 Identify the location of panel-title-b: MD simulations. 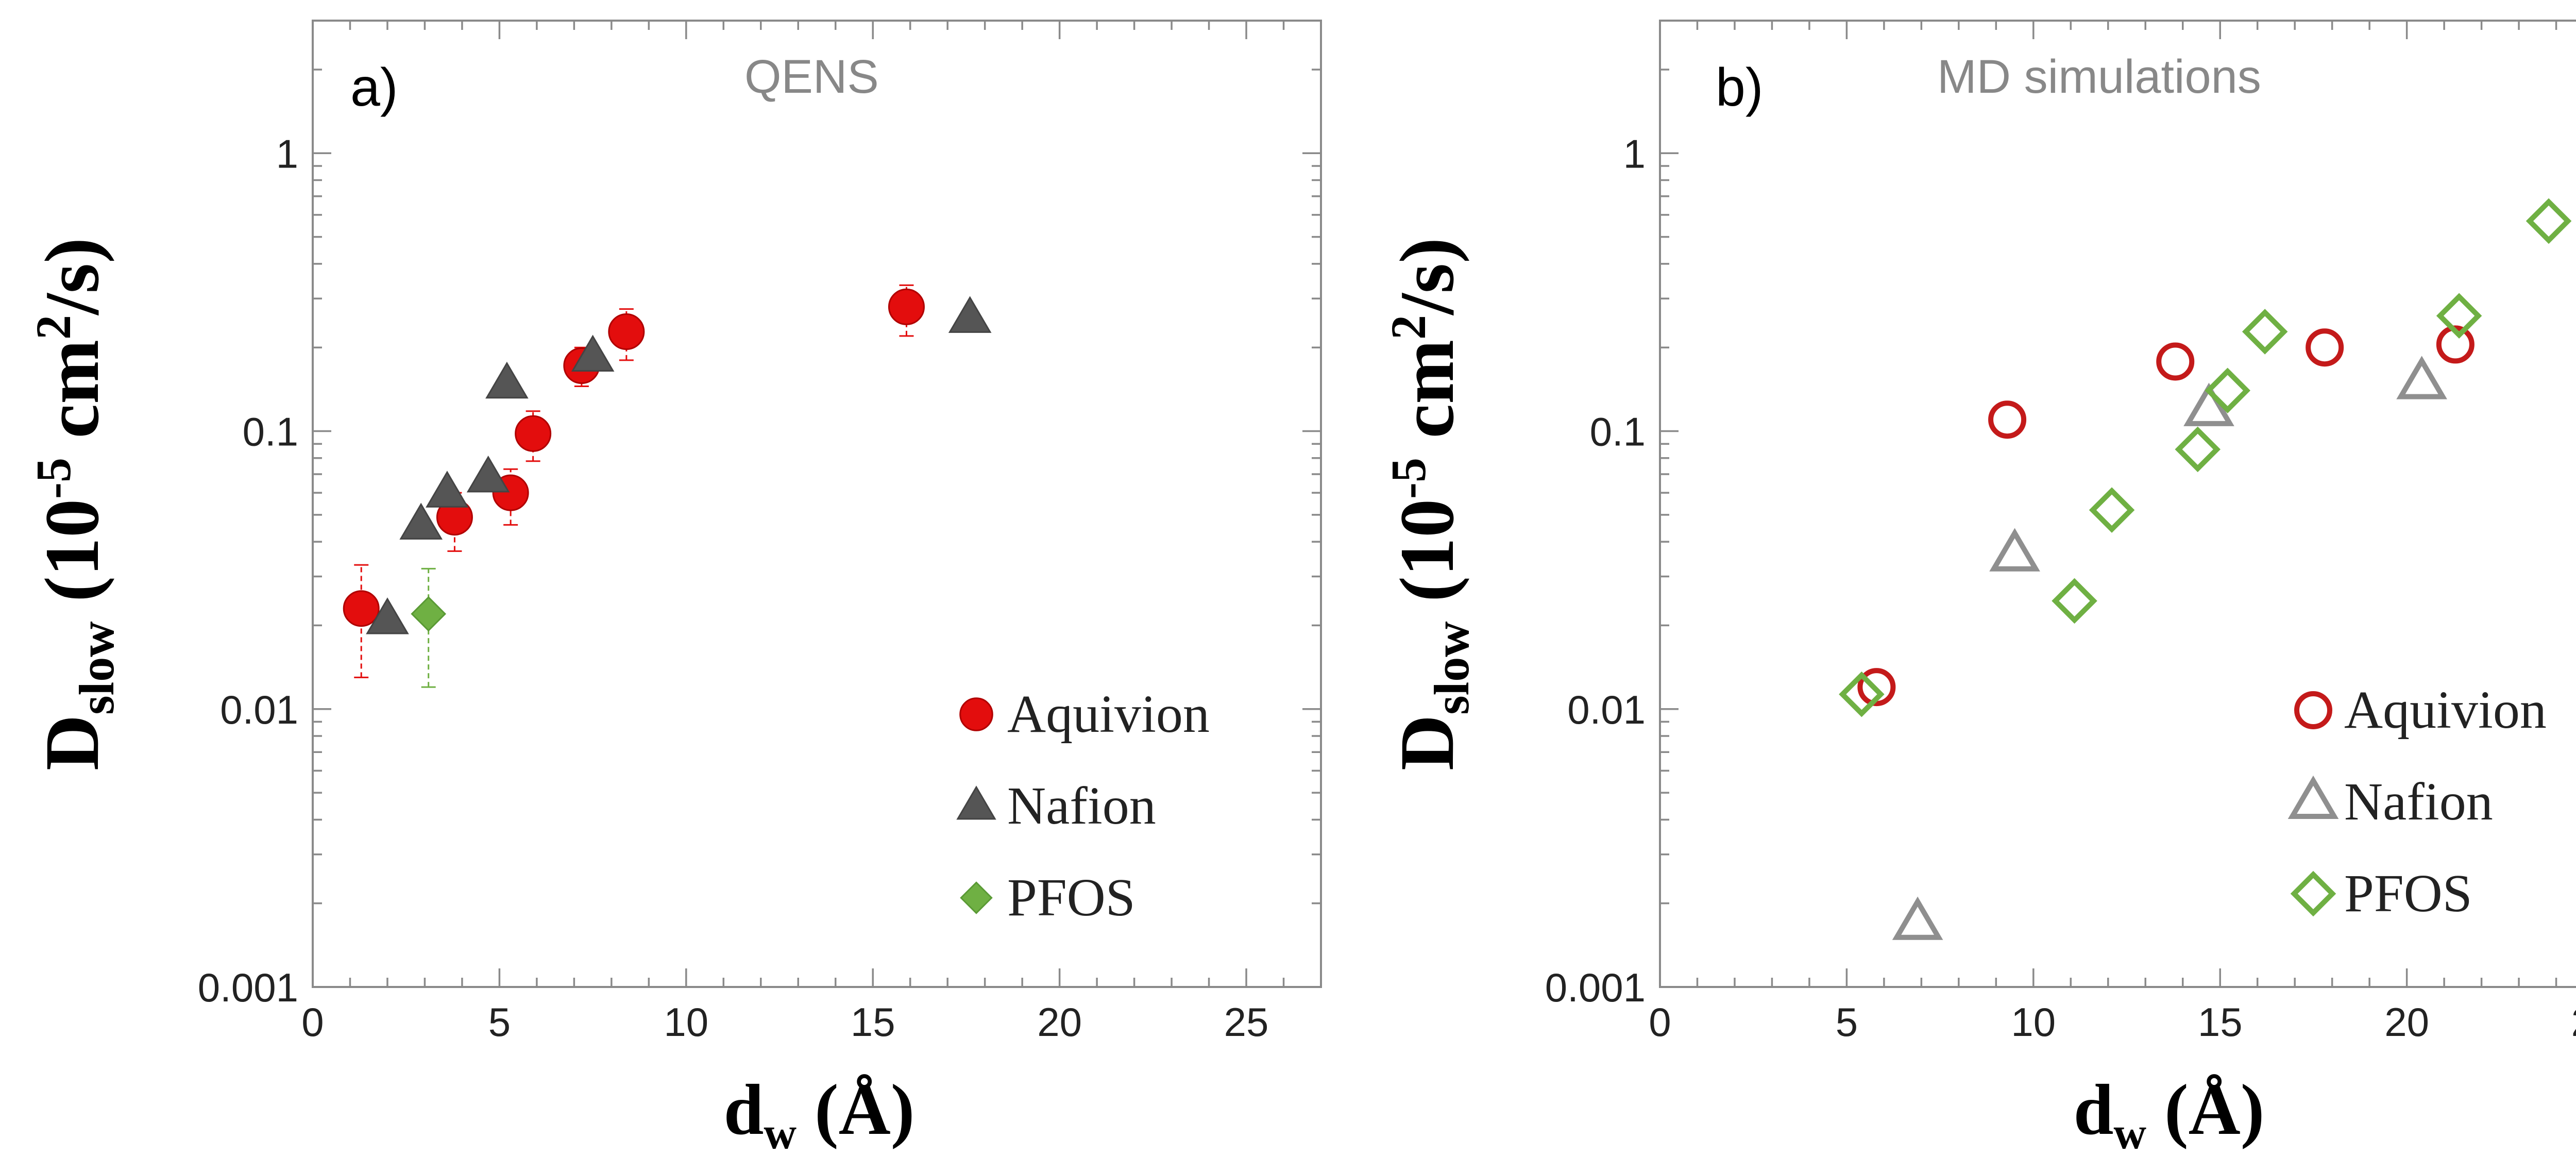
(2099, 77).